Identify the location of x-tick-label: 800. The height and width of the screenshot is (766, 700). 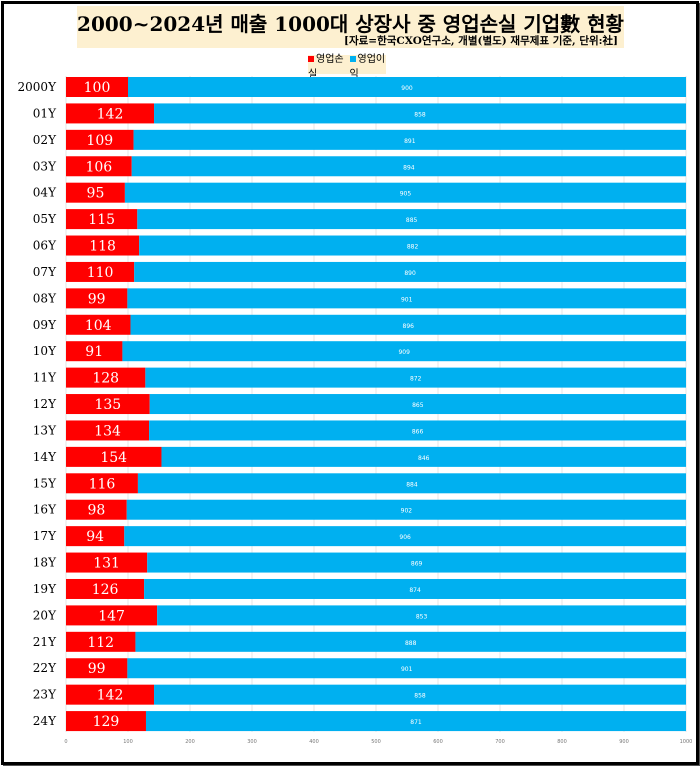
(562, 742).